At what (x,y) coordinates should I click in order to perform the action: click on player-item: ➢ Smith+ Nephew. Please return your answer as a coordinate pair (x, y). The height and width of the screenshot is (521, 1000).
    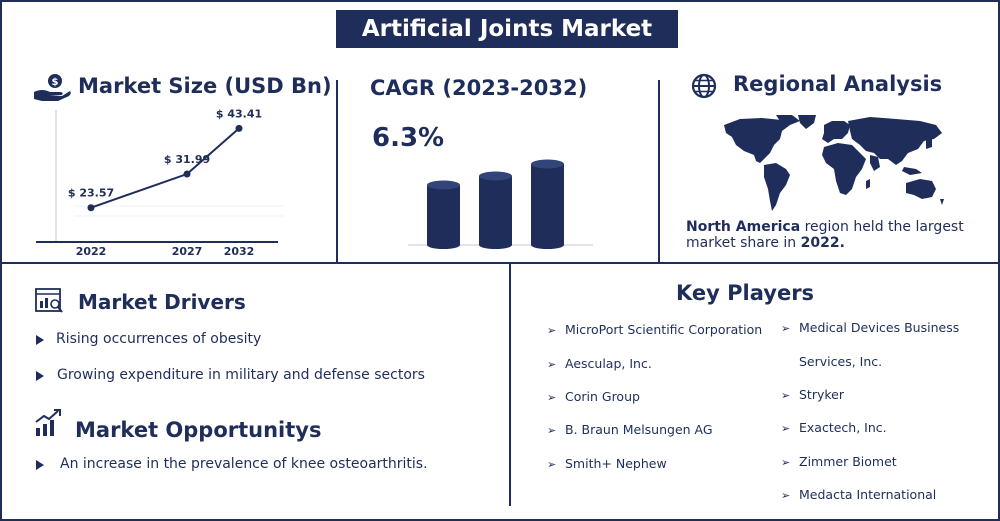
    Looking at the image, I should click on (607, 463).